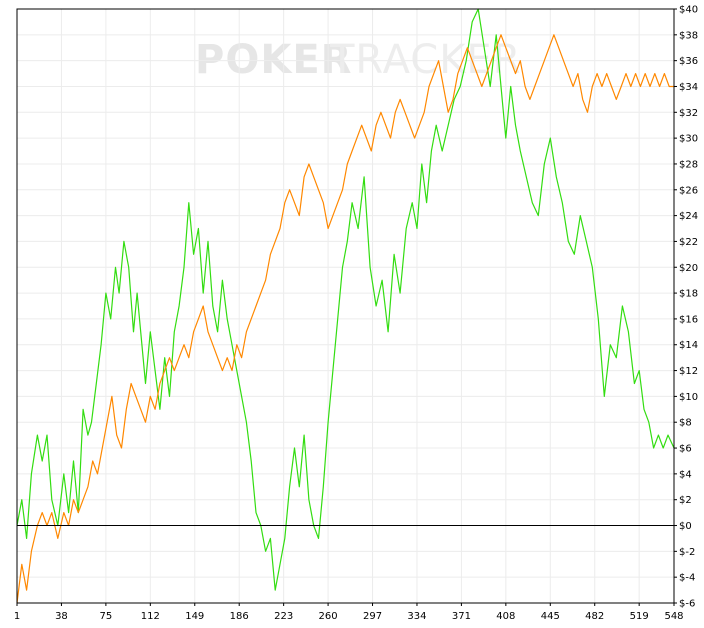 The height and width of the screenshot is (628, 704). Describe the element at coordinates (688, 242) in the screenshot. I see `y-tick-label: $22` at that location.